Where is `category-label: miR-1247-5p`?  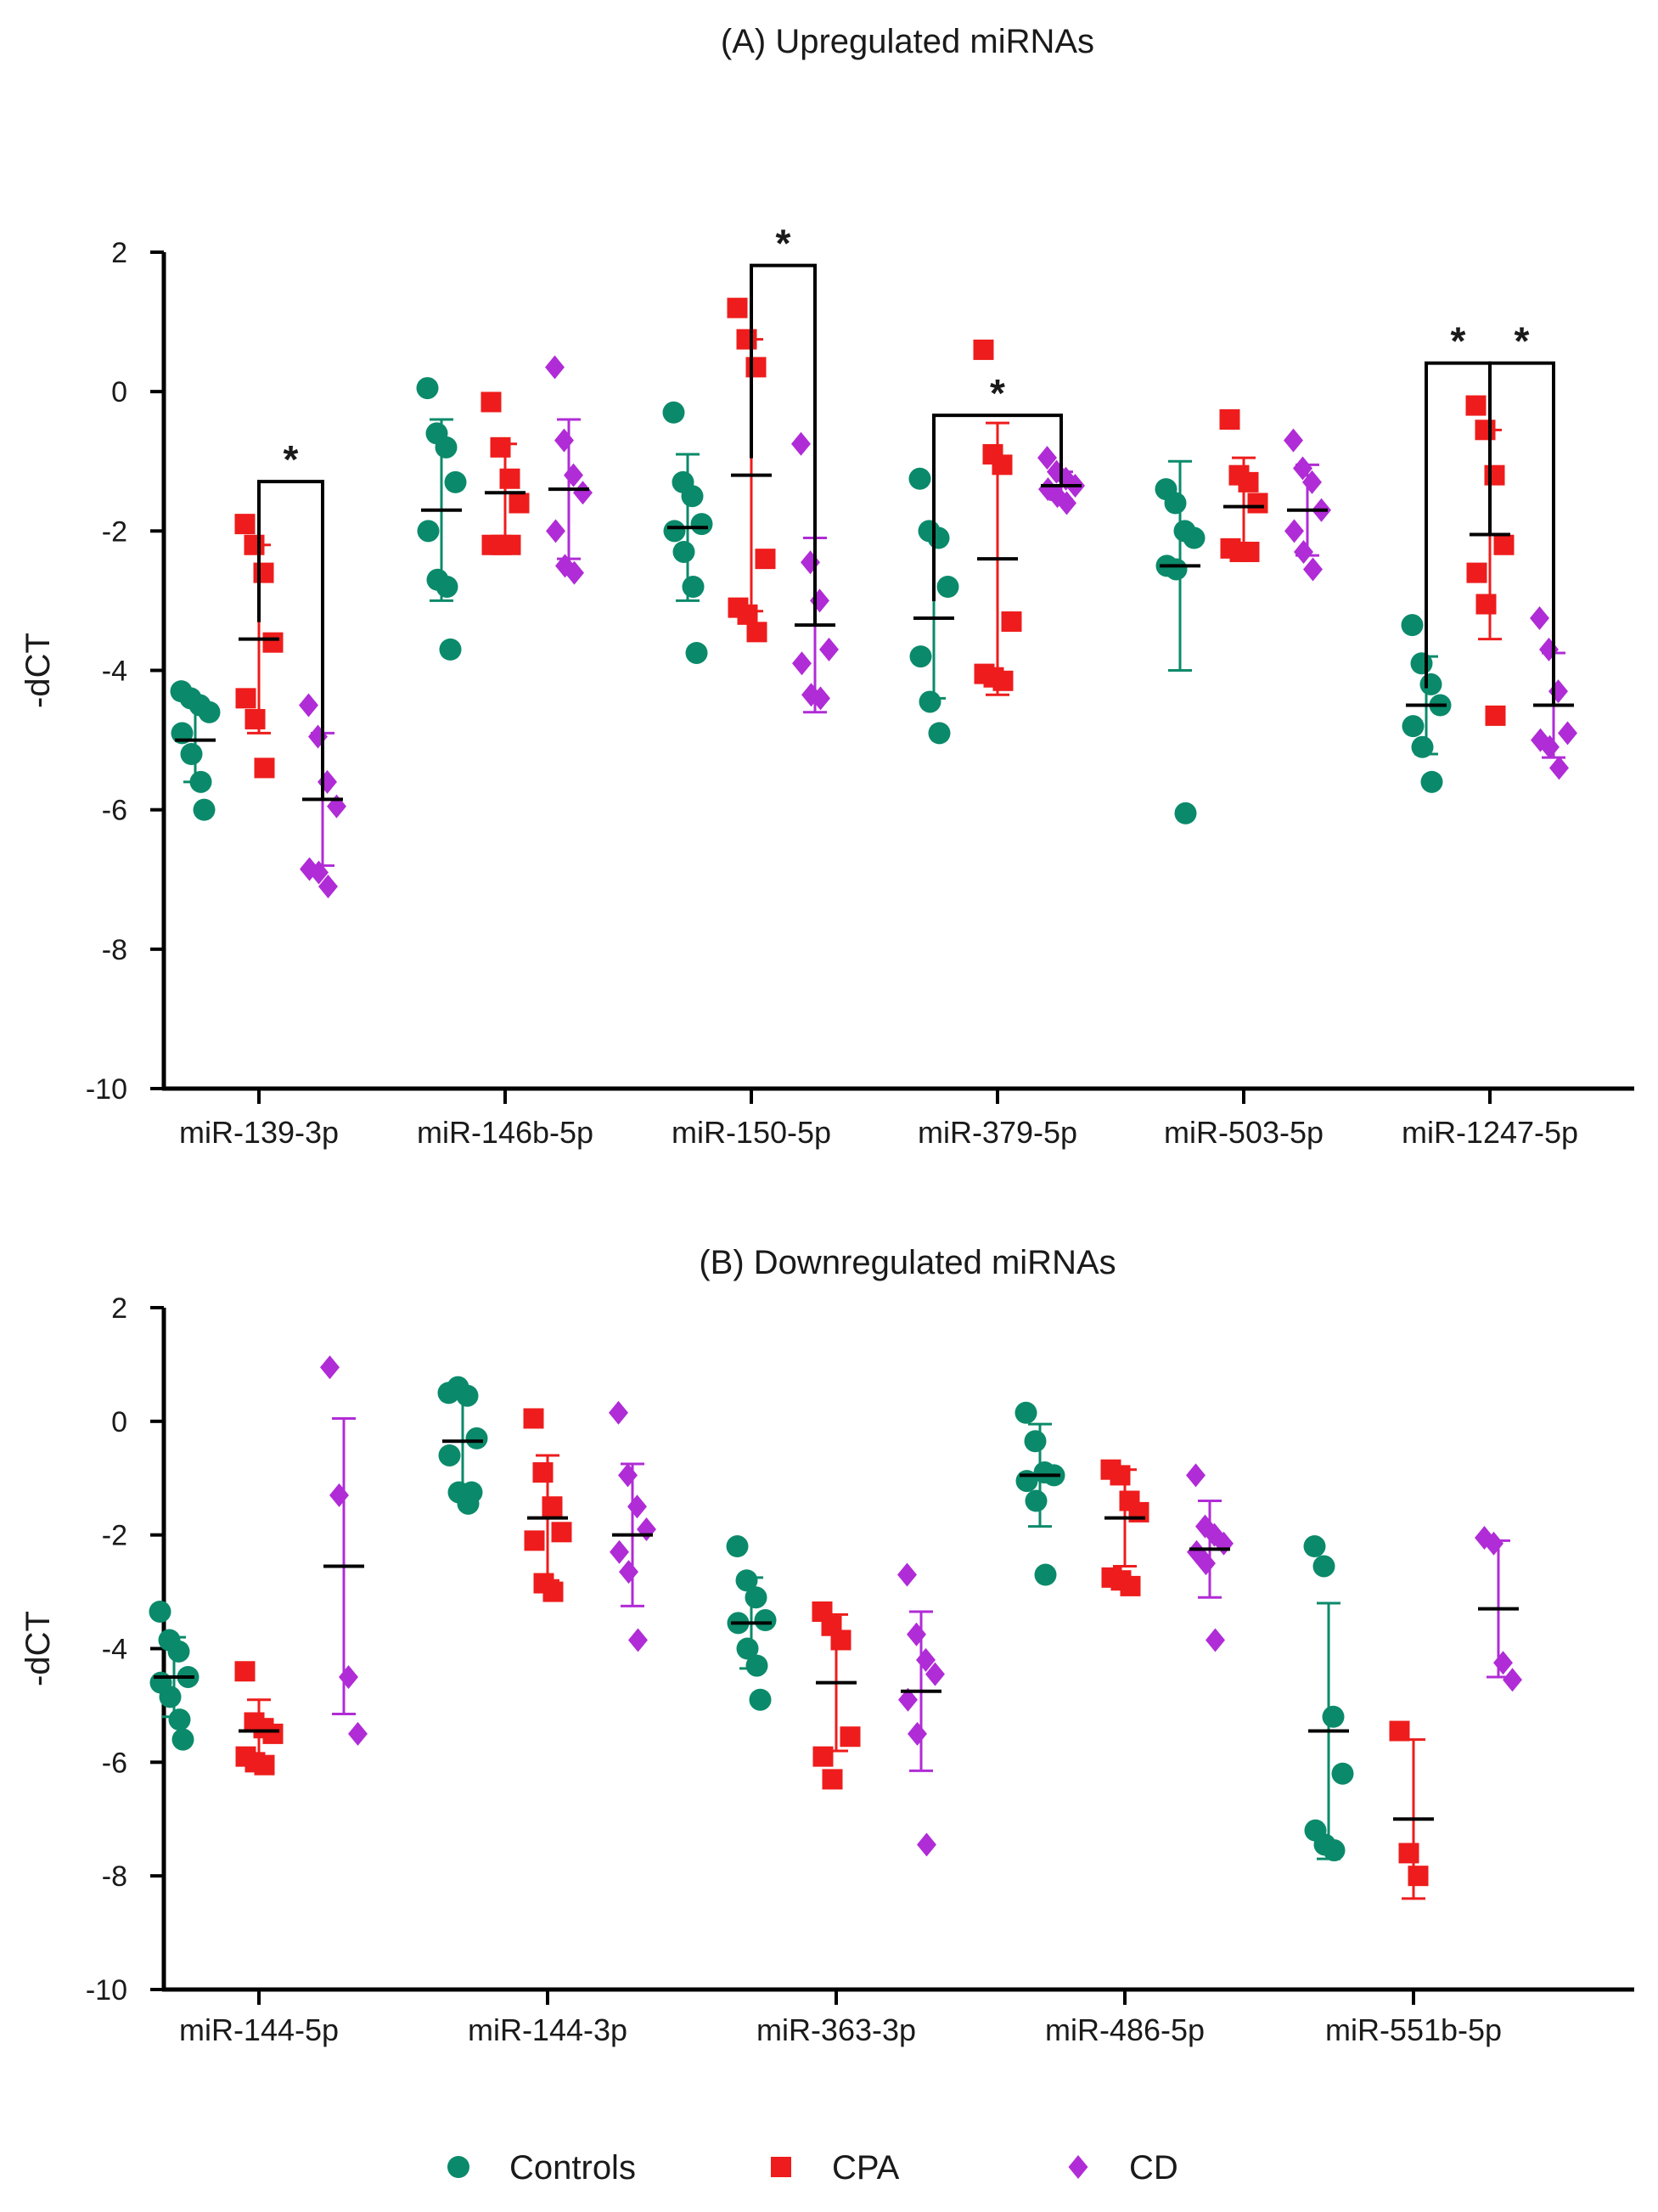 category-label: miR-1247-5p is located at coordinates (1490, 1132).